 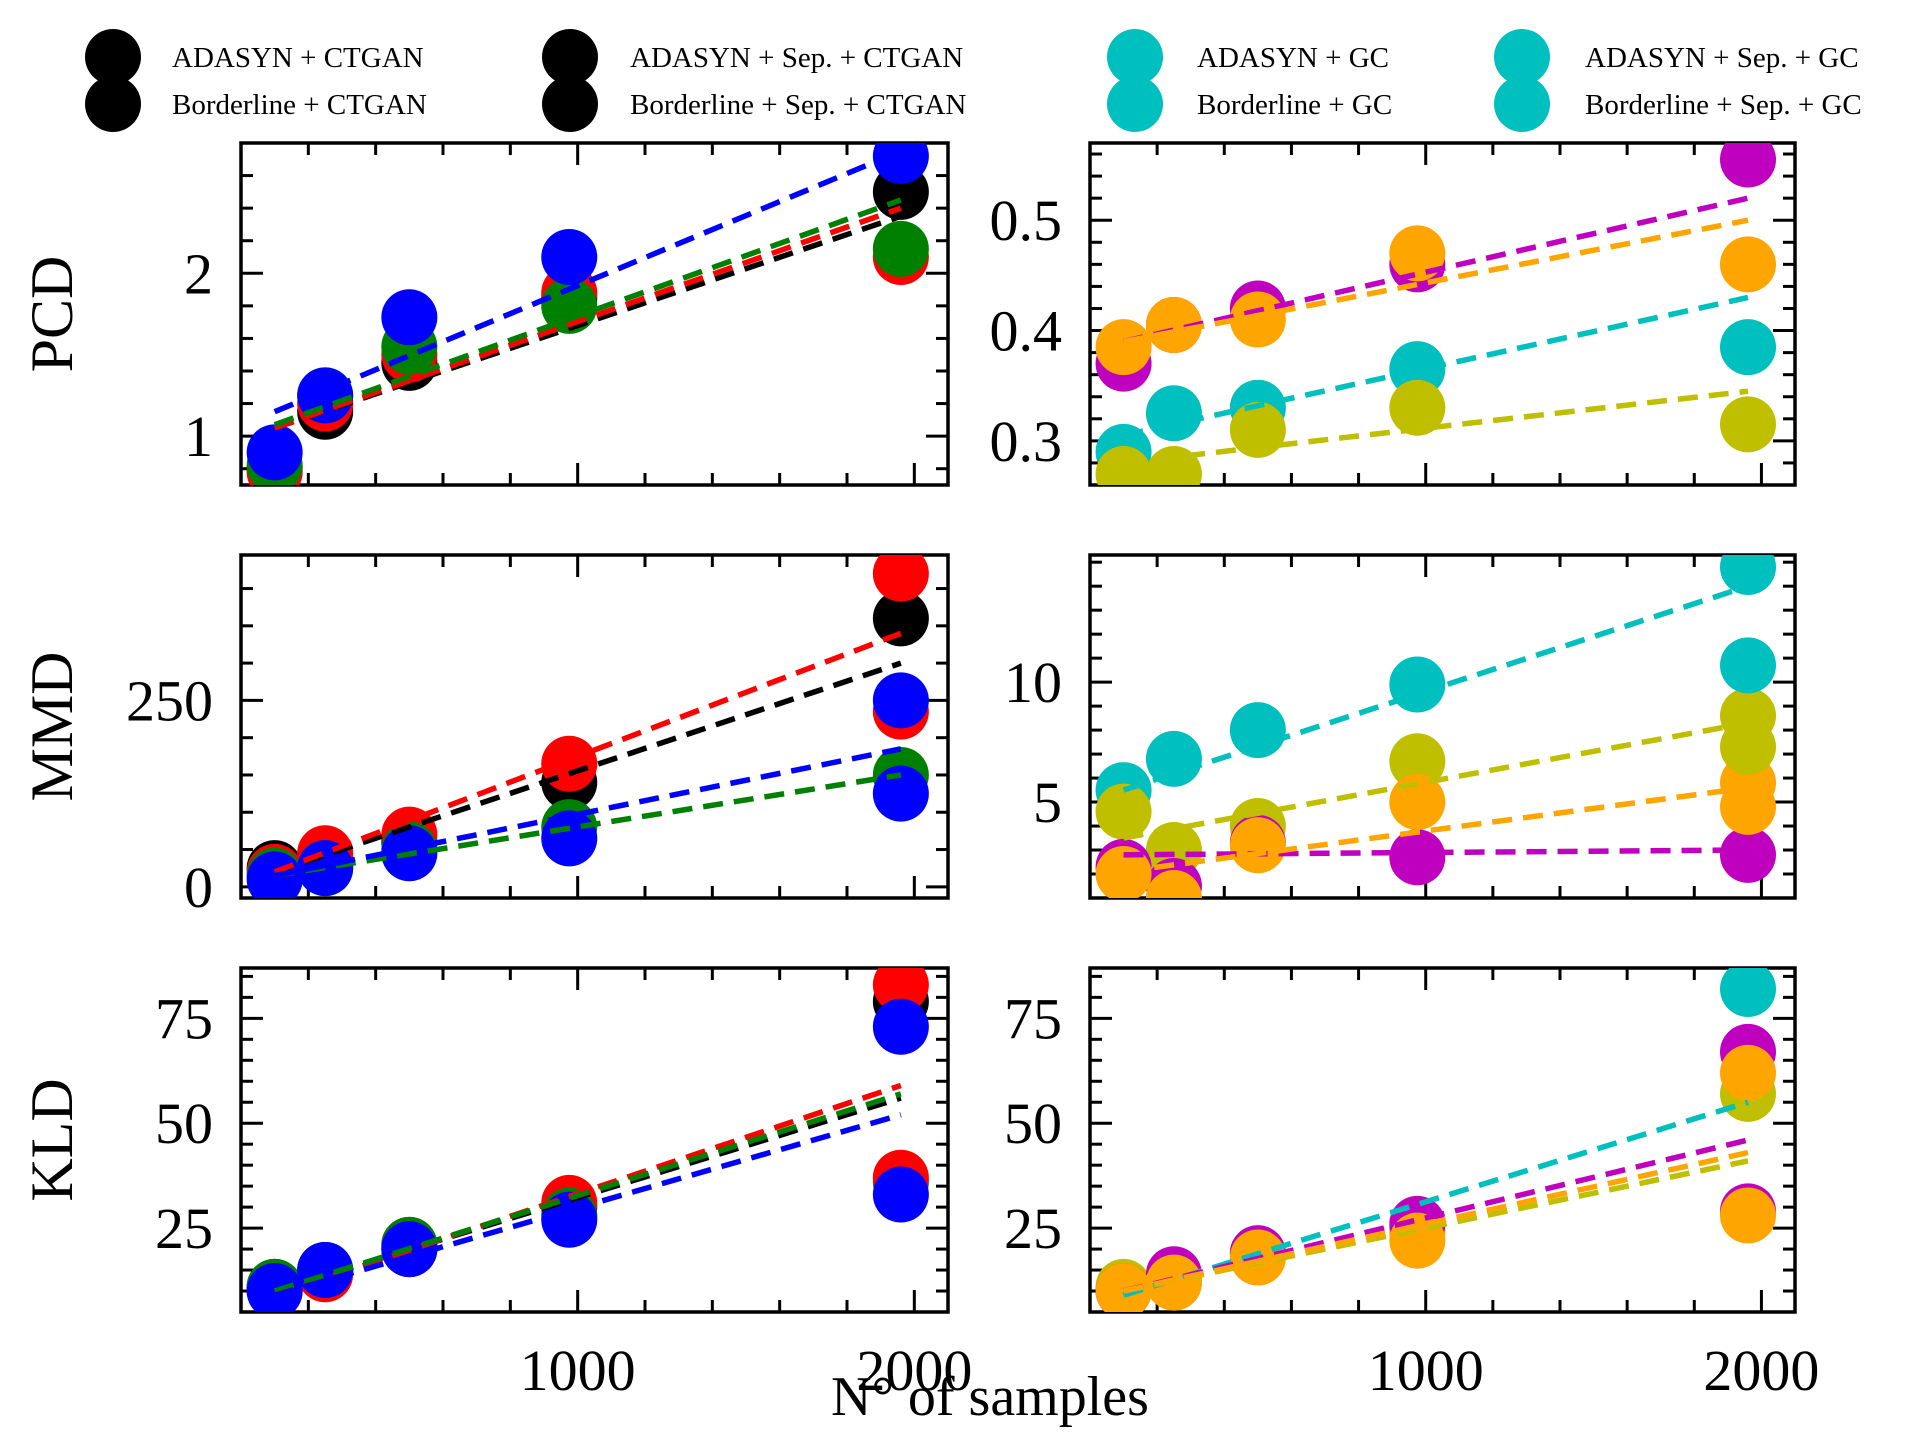 I want to click on legend-label: Borderline + CTGAN, so click(x=299, y=105).